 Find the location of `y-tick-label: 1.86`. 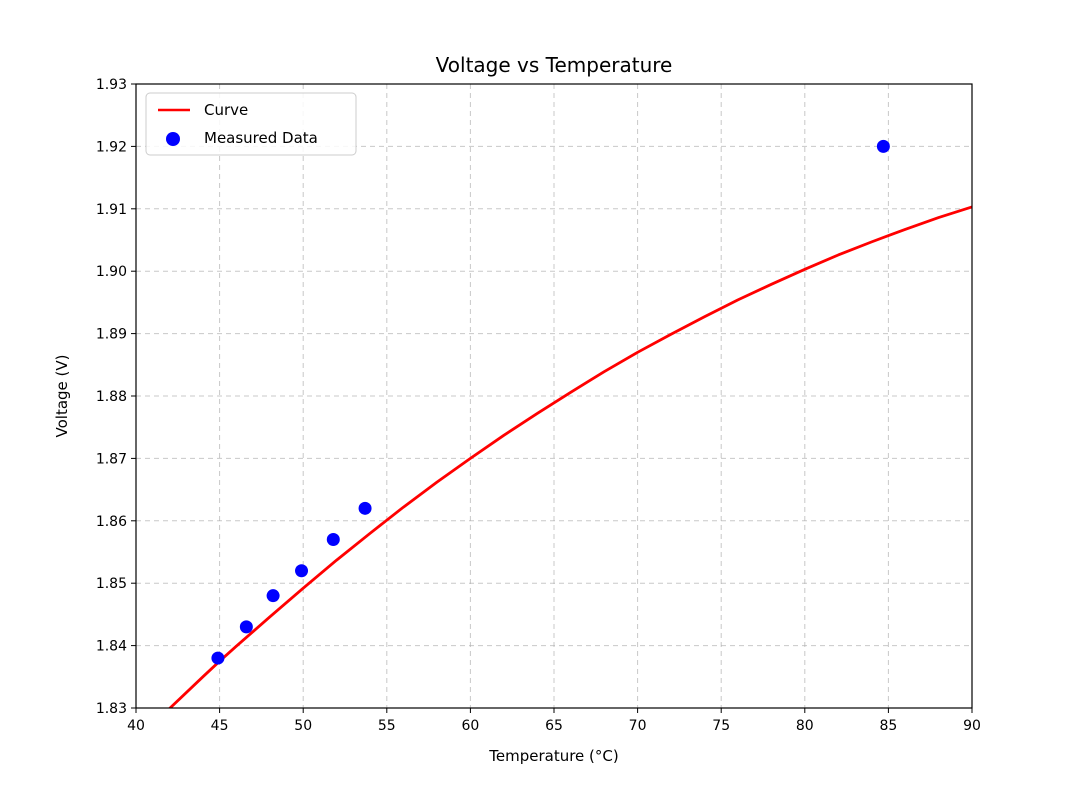

y-tick-label: 1.86 is located at coordinates (111, 522).